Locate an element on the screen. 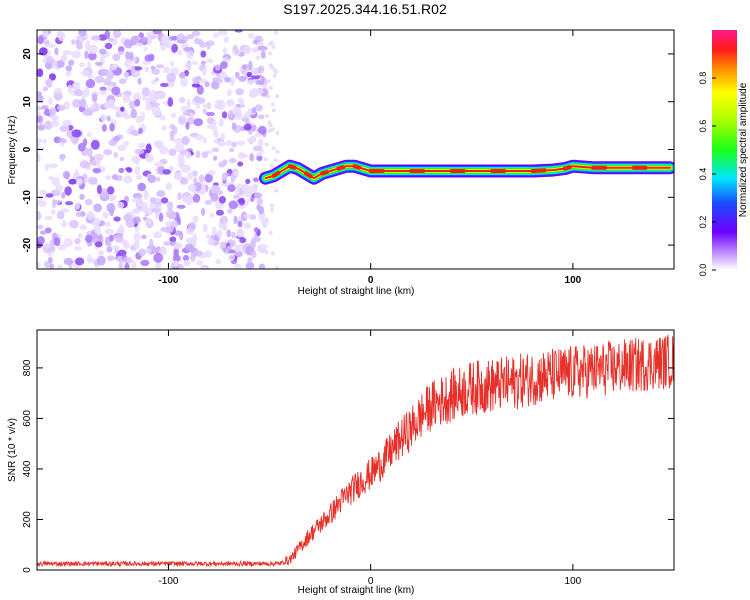 The height and width of the screenshot is (600, 750). spectrogram-signal-track is located at coordinates (466, 172).